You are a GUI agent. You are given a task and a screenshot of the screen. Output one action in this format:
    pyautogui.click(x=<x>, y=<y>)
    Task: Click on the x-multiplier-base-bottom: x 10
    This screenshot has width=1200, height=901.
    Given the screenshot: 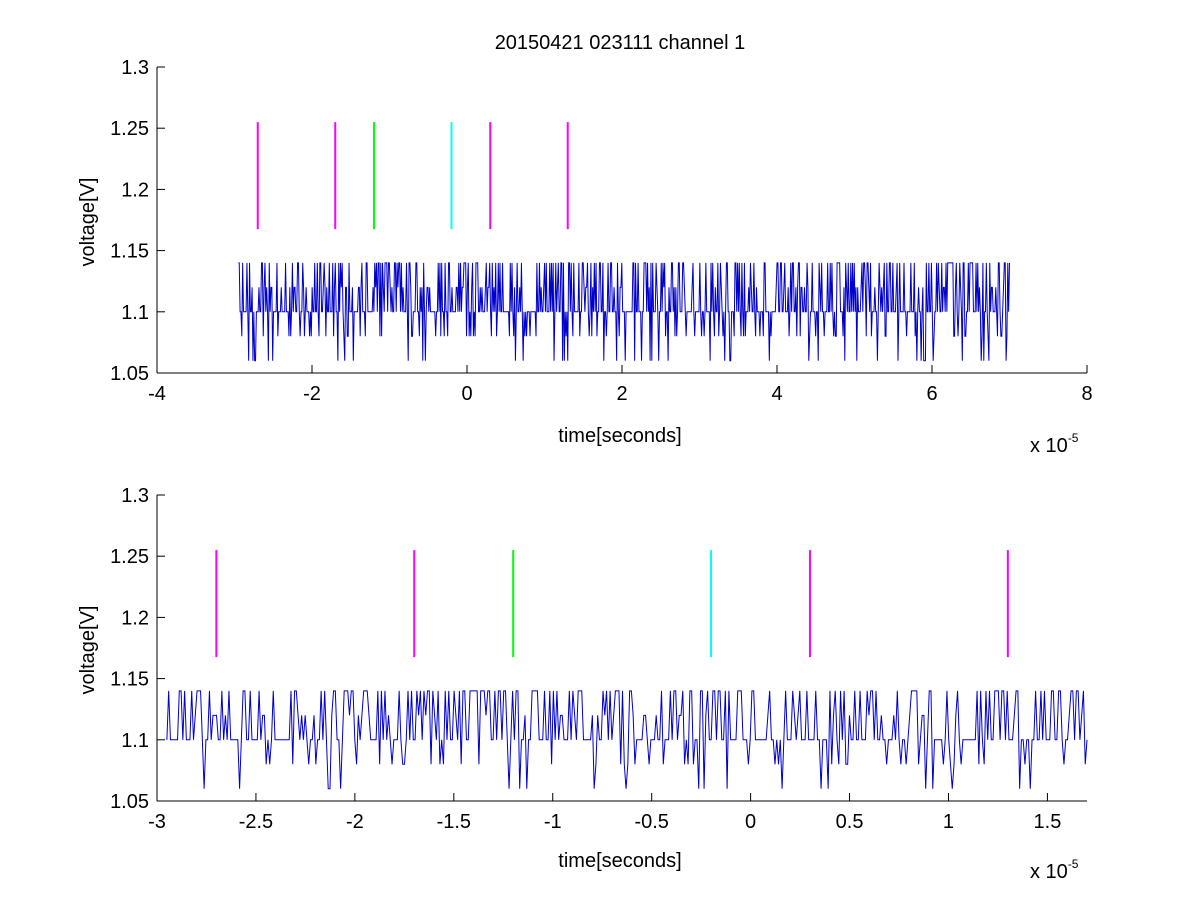 What is the action you would take?
    pyautogui.click(x=1049, y=872)
    